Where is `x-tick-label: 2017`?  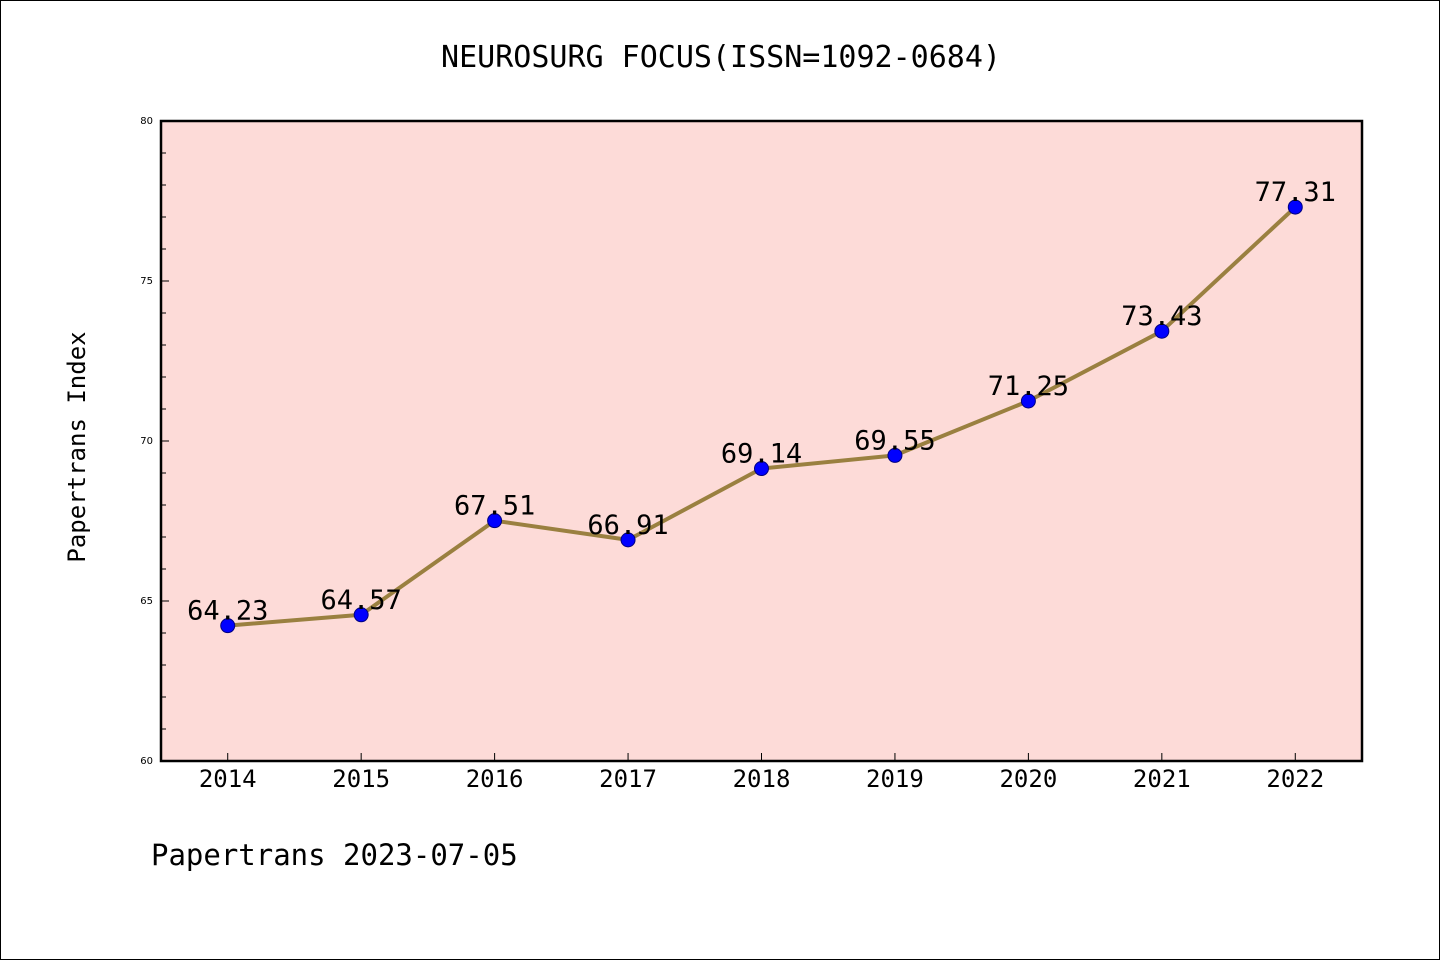 x-tick-label: 2017 is located at coordinates (628, 779).